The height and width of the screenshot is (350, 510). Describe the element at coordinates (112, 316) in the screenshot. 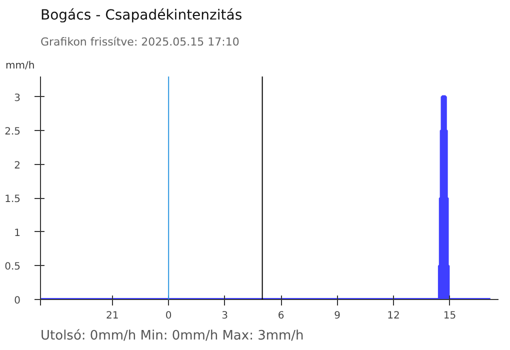

I see `x-tick-label: 21` at that location.